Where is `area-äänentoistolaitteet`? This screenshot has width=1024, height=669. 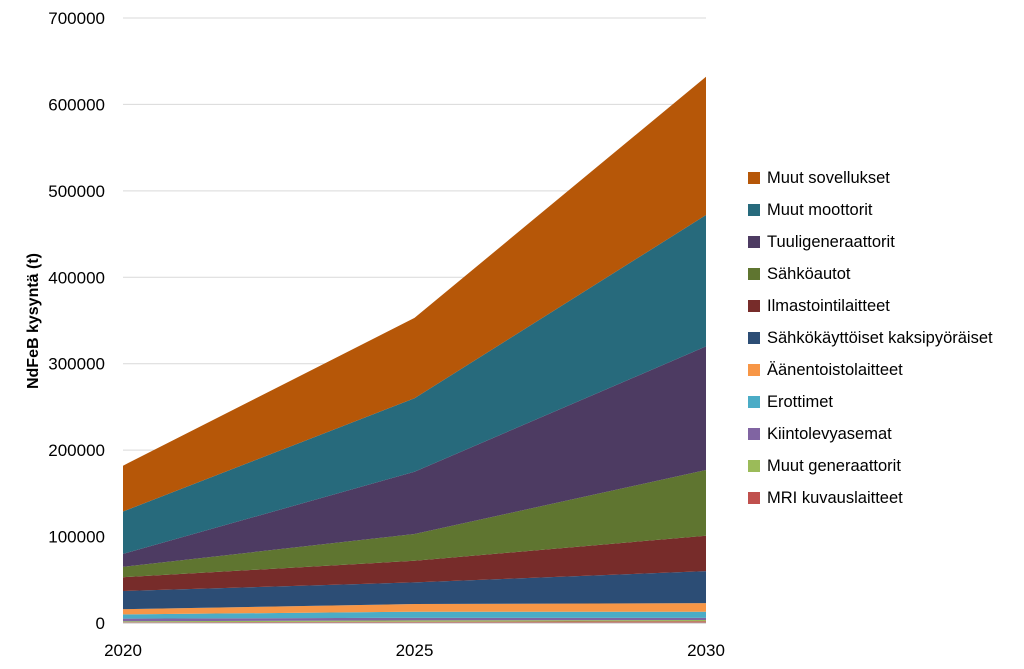 area-äänentoistolaitteet is located at coordinates (414, 609).